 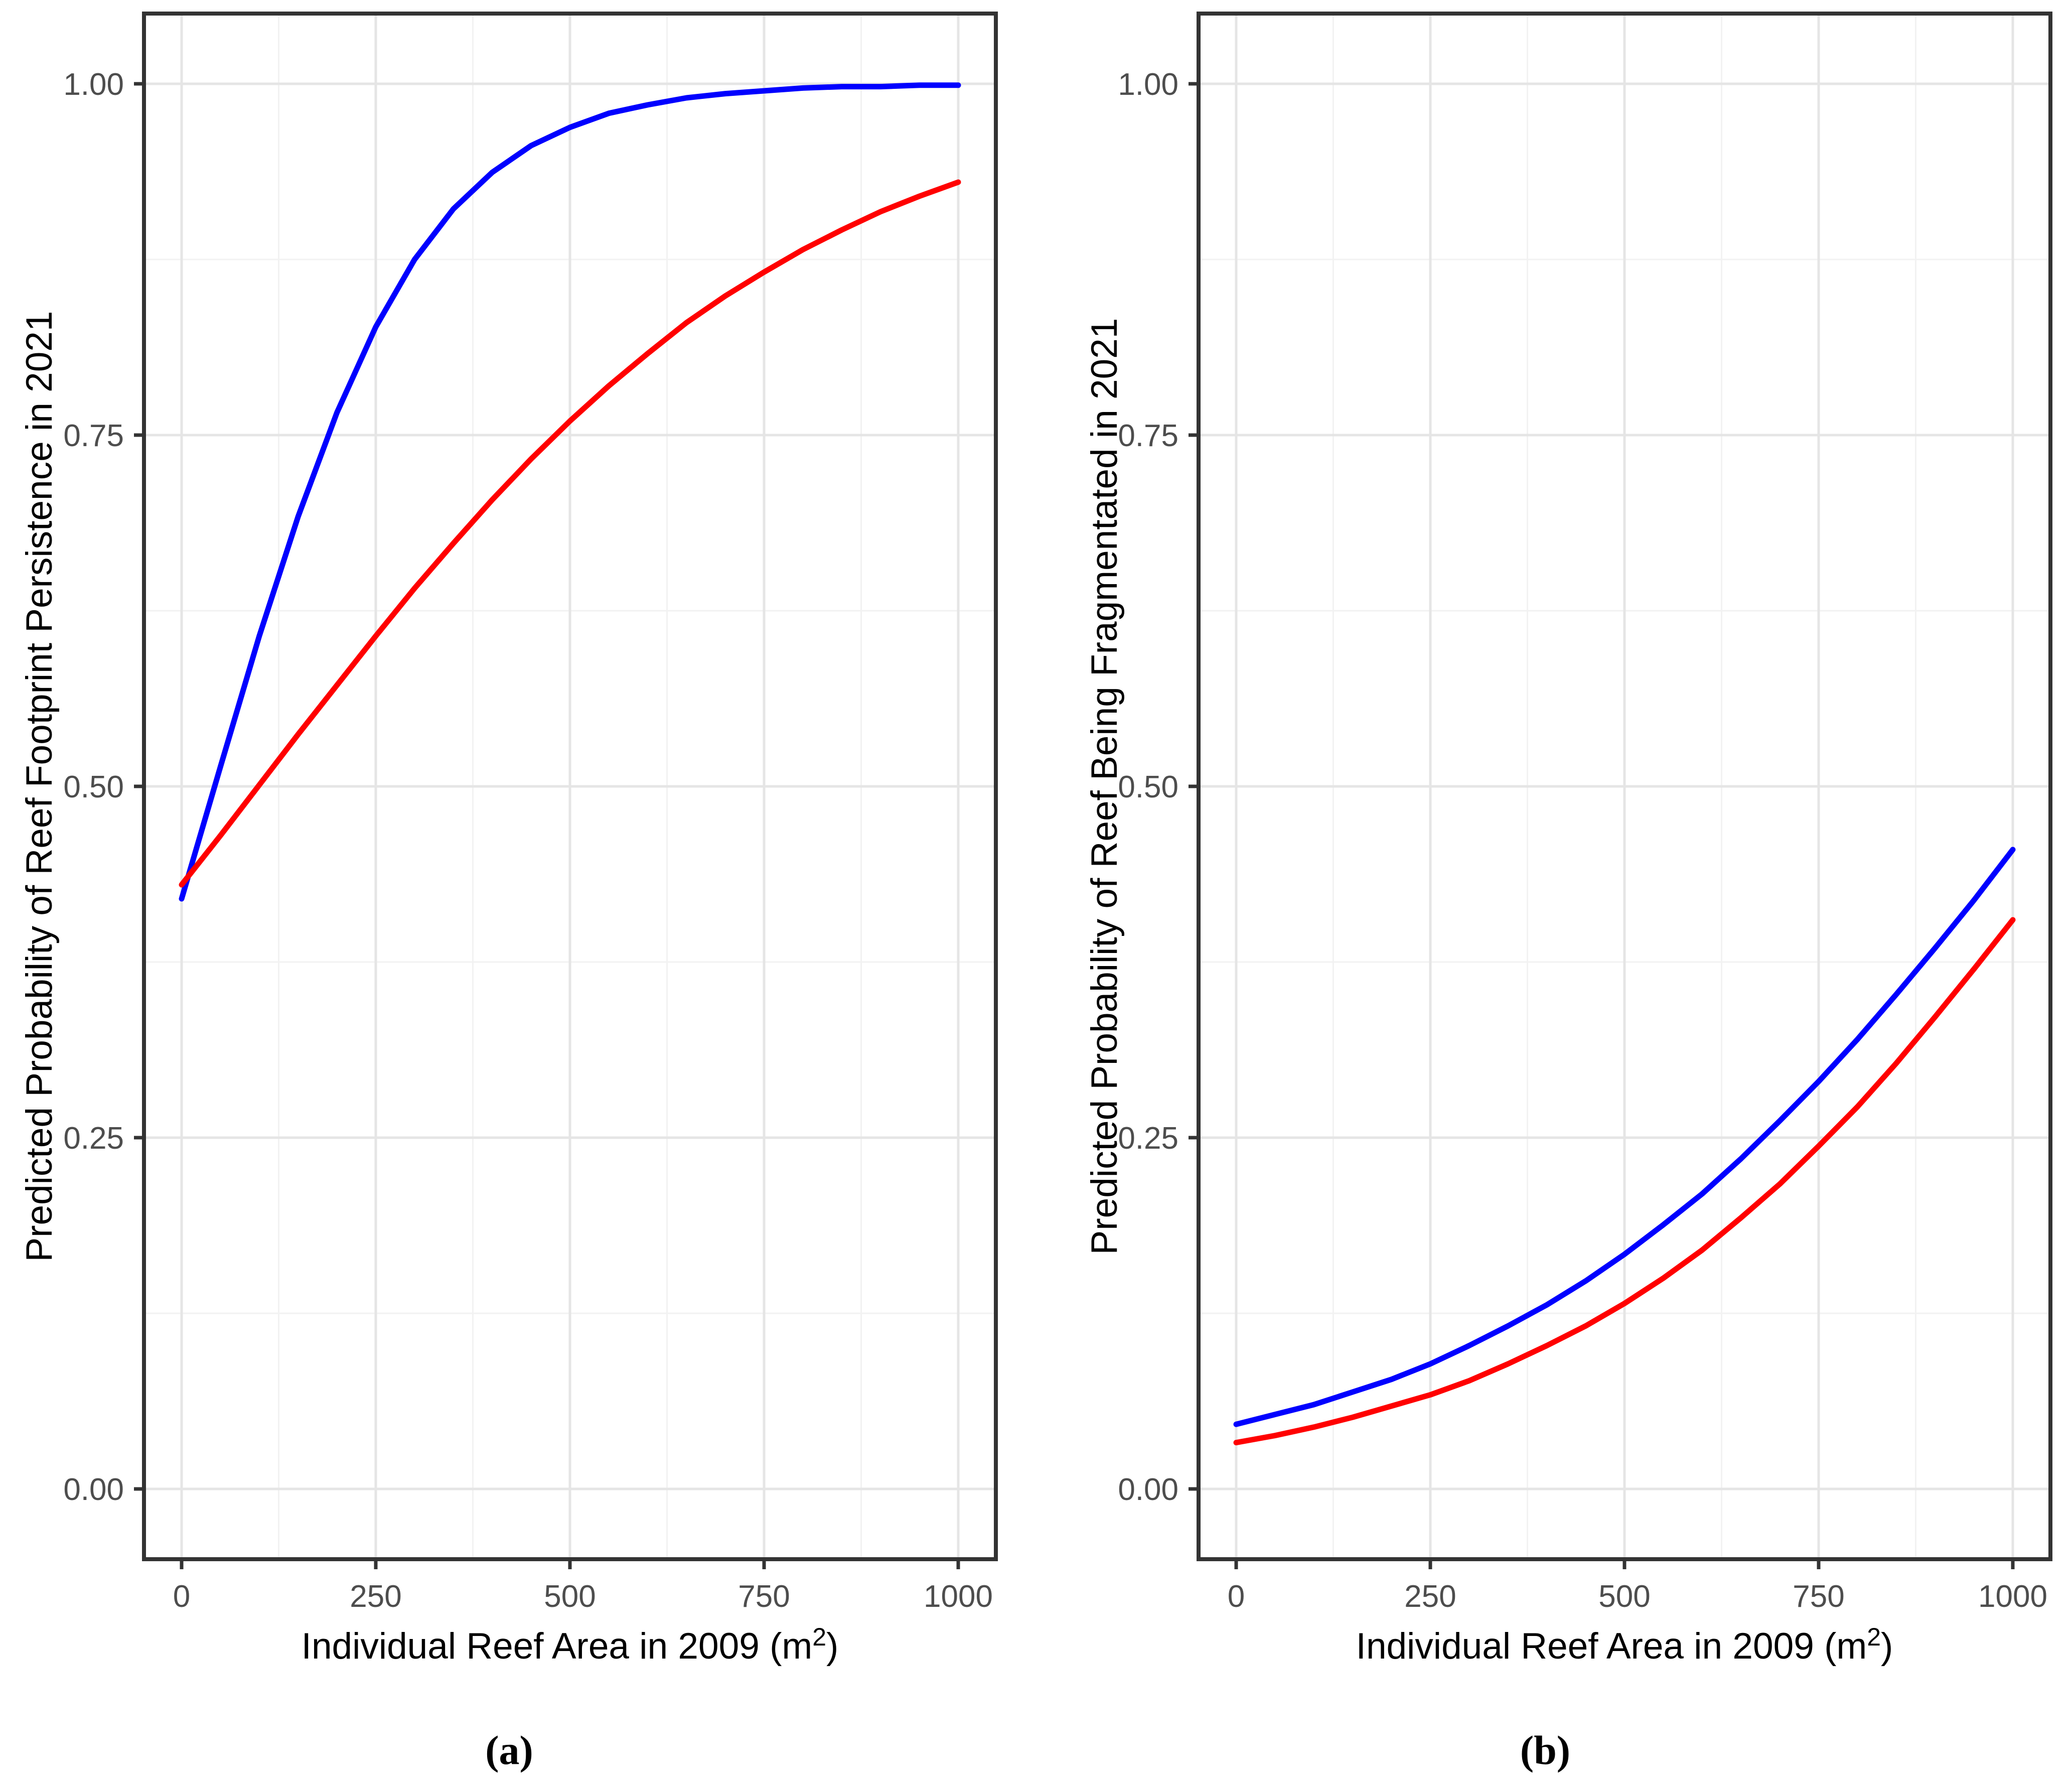 I want to click on panel-b-curves, so click(x=1624, y=1146).